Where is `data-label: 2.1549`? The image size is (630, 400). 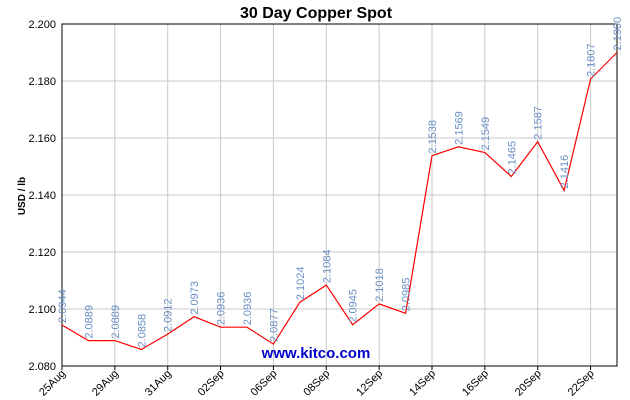 data-label: 2.1549 is located at coordinates (486, 134).